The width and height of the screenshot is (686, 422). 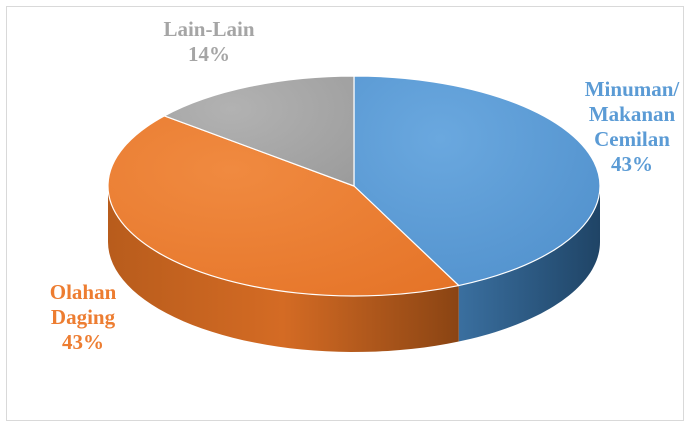 I want to click on data-label-line: Olahan, so click(x=83, y=292).